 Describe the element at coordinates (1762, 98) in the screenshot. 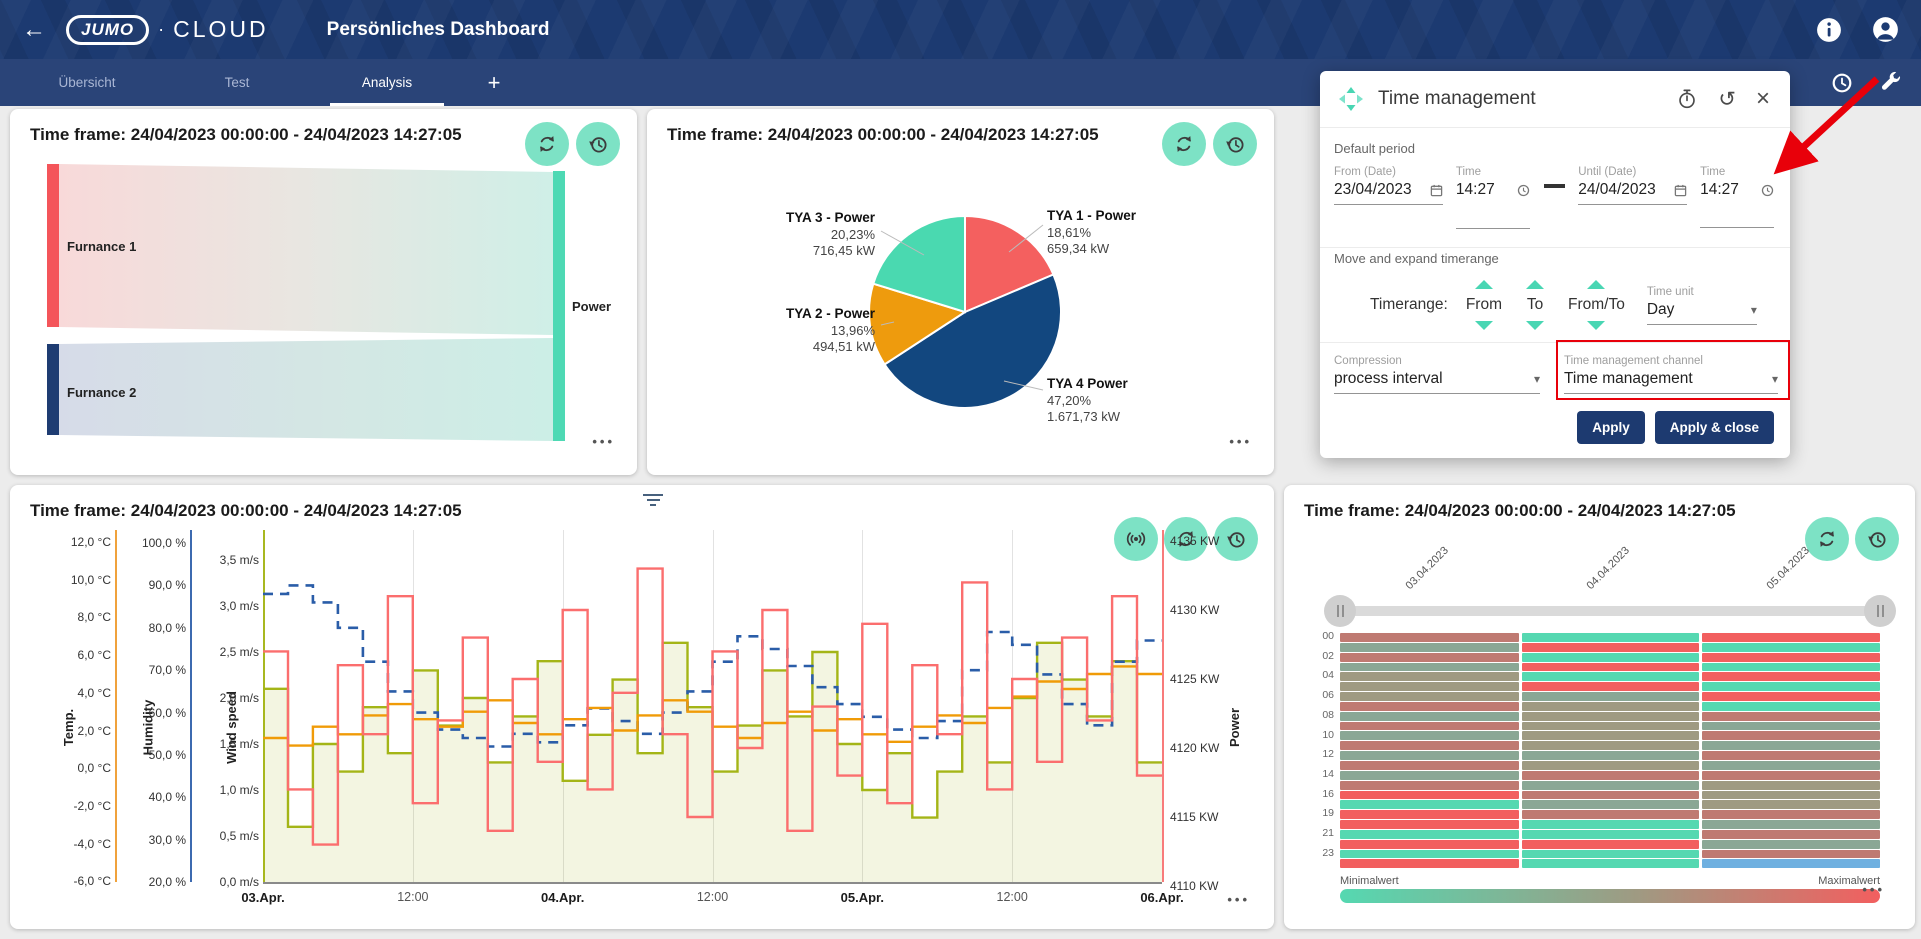

I see `close-button: ×` at that location.